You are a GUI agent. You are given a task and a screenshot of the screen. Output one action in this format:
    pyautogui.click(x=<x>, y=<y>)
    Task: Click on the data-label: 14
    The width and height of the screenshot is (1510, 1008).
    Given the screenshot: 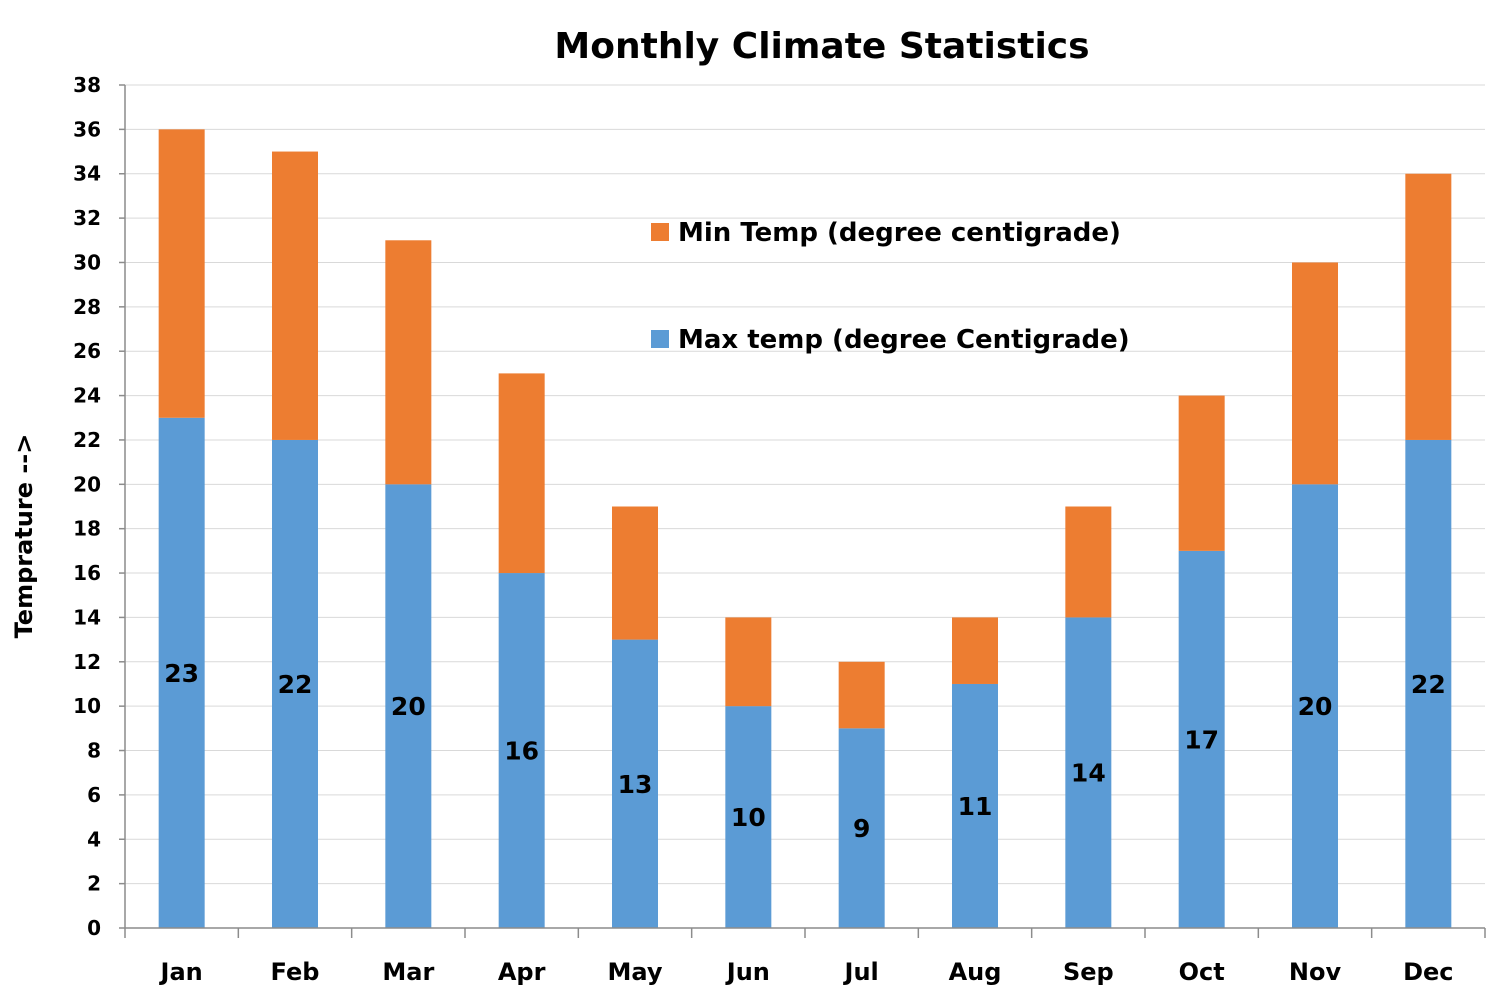 What is the action you would take?
    pyautogui.click(x=1088, y=773)
    